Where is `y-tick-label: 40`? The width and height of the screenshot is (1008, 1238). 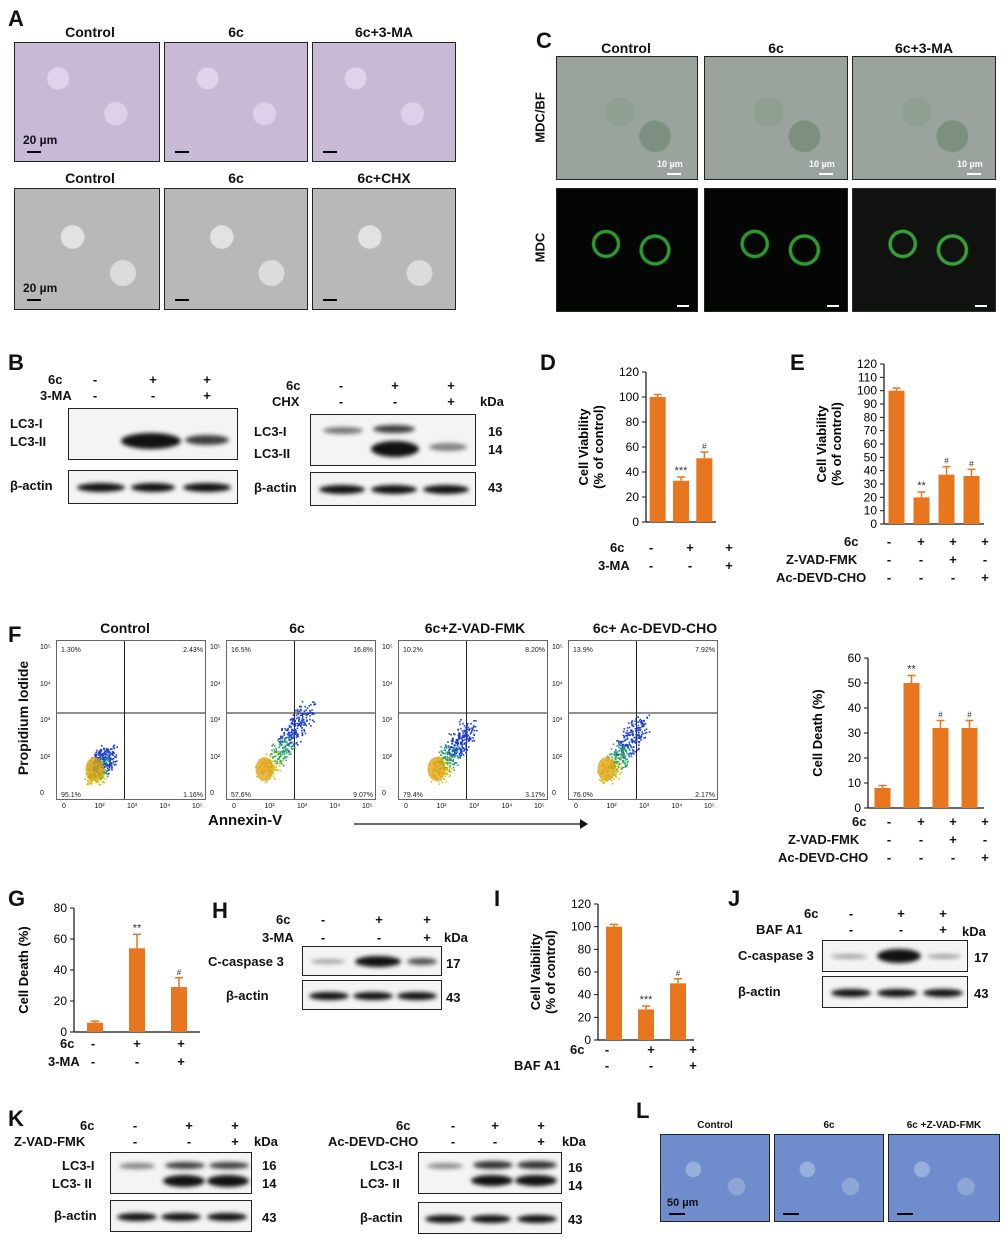 y-tick-label: 40 is located at coordinates (855, 708).